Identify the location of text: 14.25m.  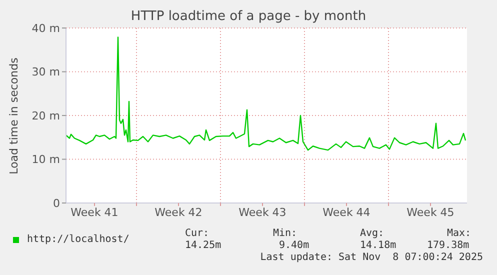
(203, 245).